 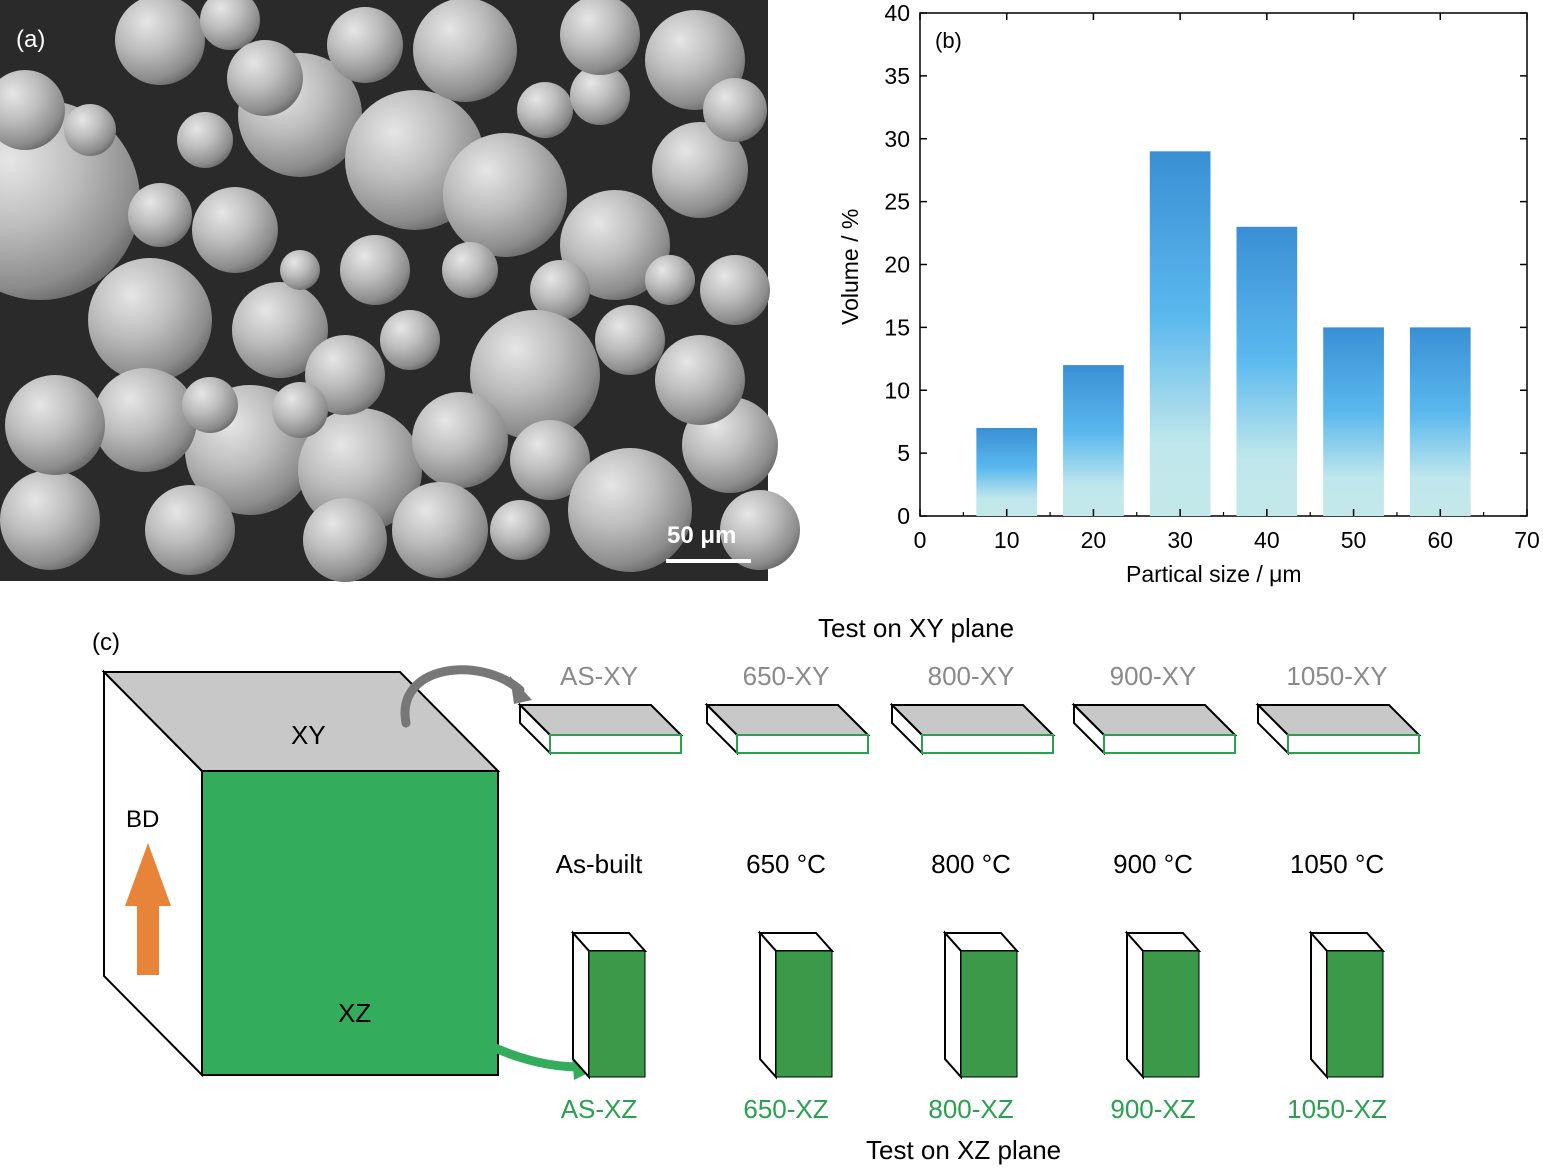 I want to click on y-tick-label: 5, so click(x=903, y=453).